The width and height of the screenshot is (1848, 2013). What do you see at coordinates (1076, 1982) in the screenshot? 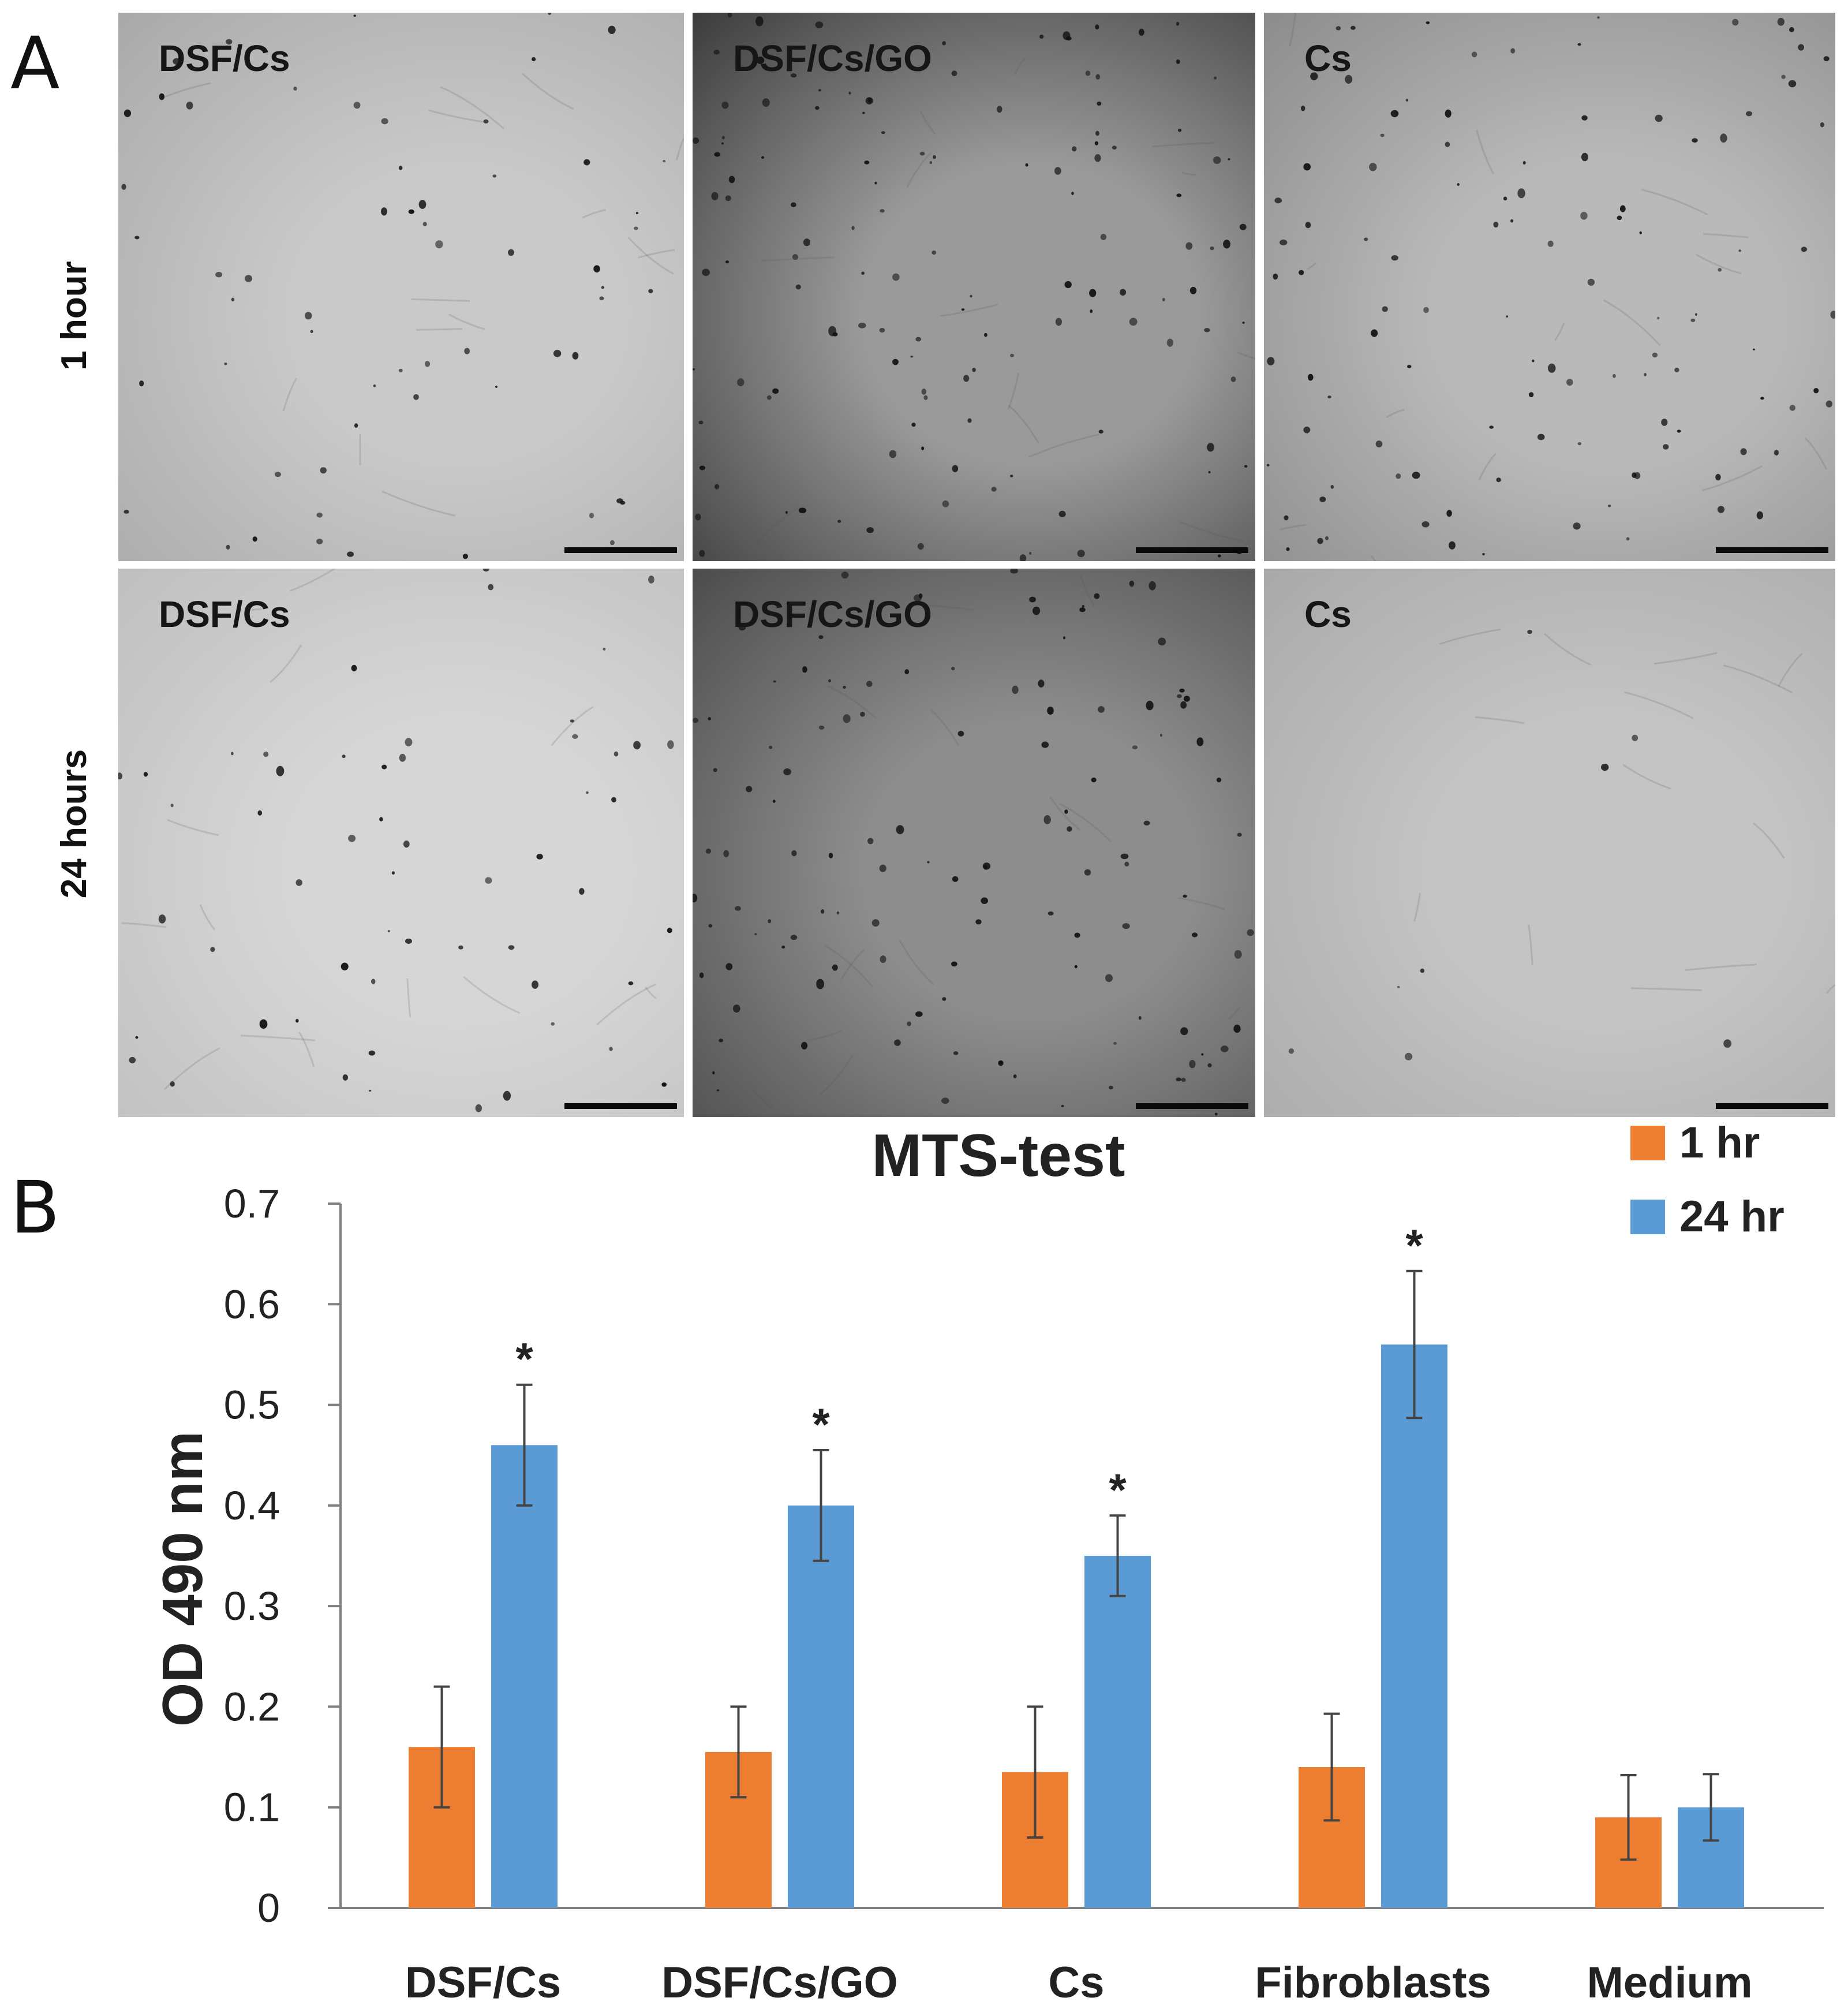
I see `x-tick-label: Cs` at bounding box center [1076, 1982].